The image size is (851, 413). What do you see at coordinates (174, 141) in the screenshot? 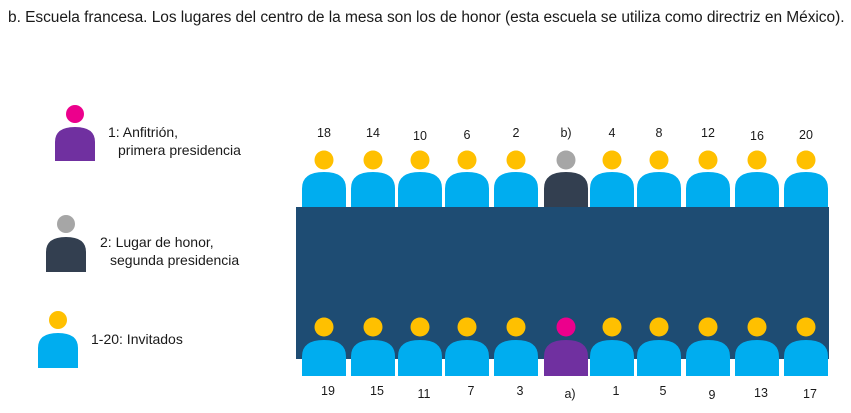
I see `legend-host-label: 1: Anfitrión, primera presidencia` at bounding box center [174, 141].